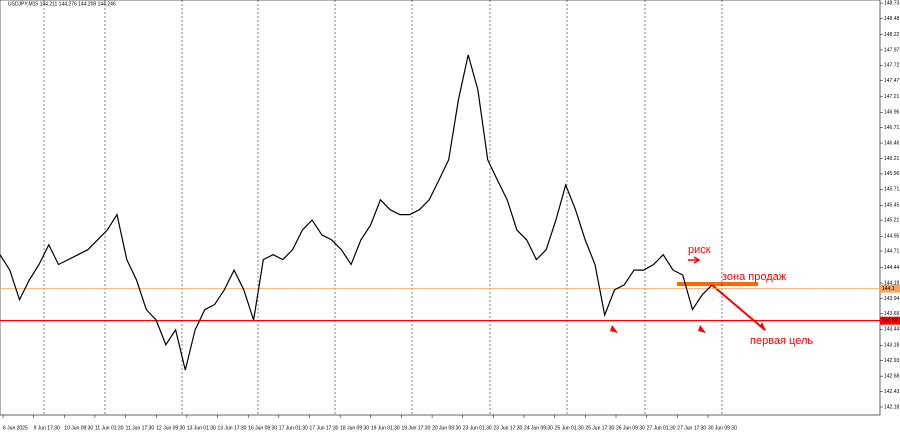 The width and height of the screenshot is (900, 442). I want to click on y-tick-label: 146.21, so click(892, 159).